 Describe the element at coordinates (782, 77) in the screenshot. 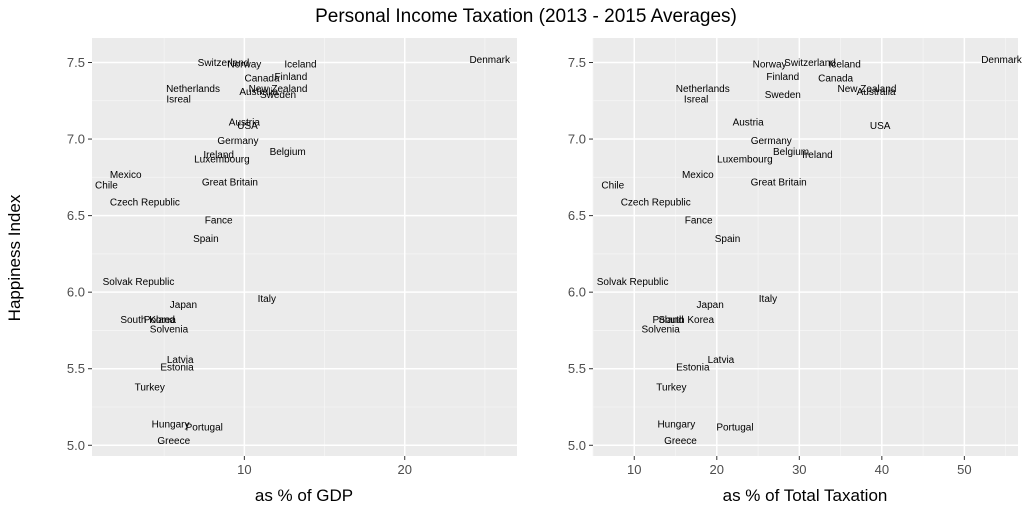

I see `point-label: Finland` at that location.